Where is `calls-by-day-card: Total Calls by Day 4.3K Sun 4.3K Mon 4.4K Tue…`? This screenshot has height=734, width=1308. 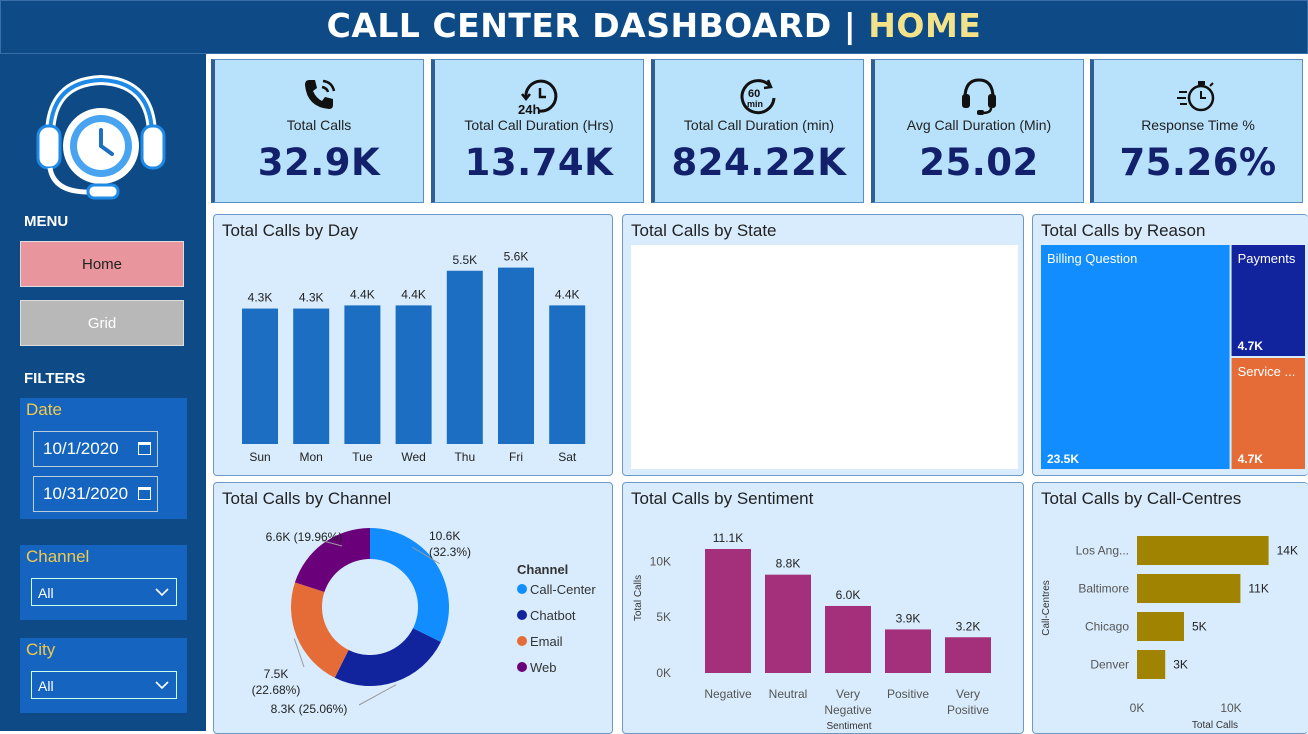
calls-by-day-card: Total Calls by Day 4.3K Sun 4.3K Mon 4.4K Tue… is located at coordinates (413, 345).